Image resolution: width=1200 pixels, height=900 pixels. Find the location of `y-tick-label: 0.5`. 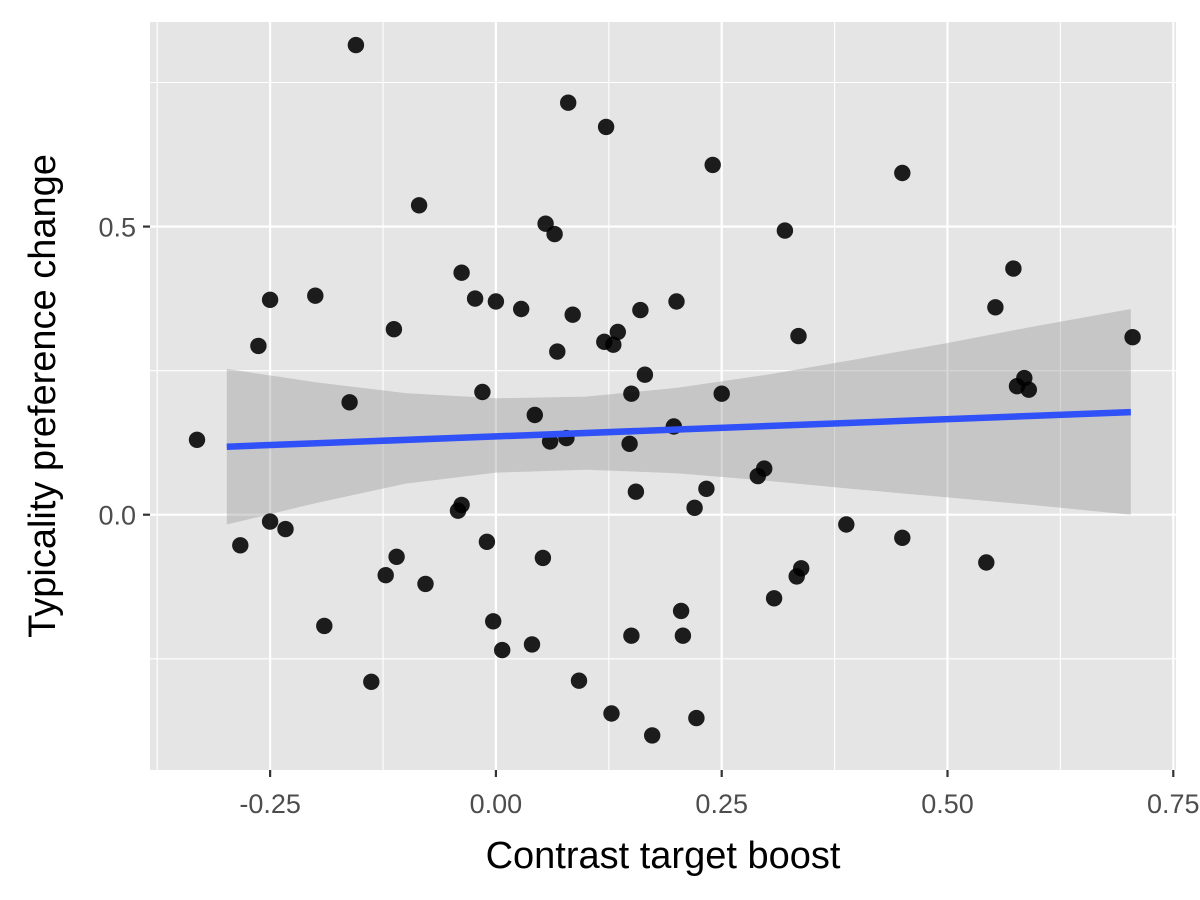

y-tick-label: 0.5 is located at coordinates (117, 228).